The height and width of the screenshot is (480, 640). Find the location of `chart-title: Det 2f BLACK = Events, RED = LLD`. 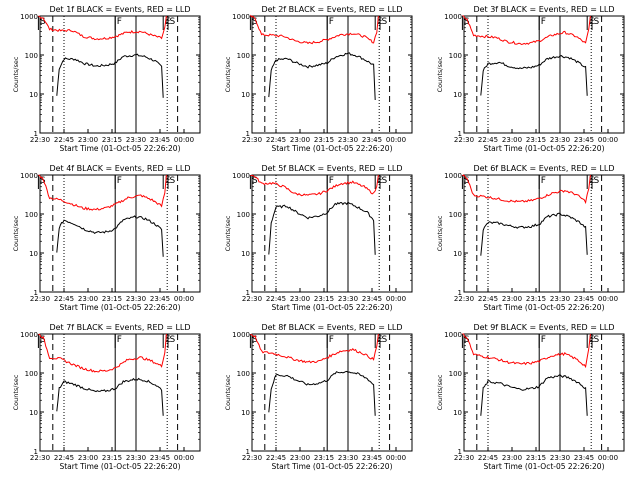

chart-title: Det 2f BLACK = Events, RED = LLD is located at coordinates (331, 9).